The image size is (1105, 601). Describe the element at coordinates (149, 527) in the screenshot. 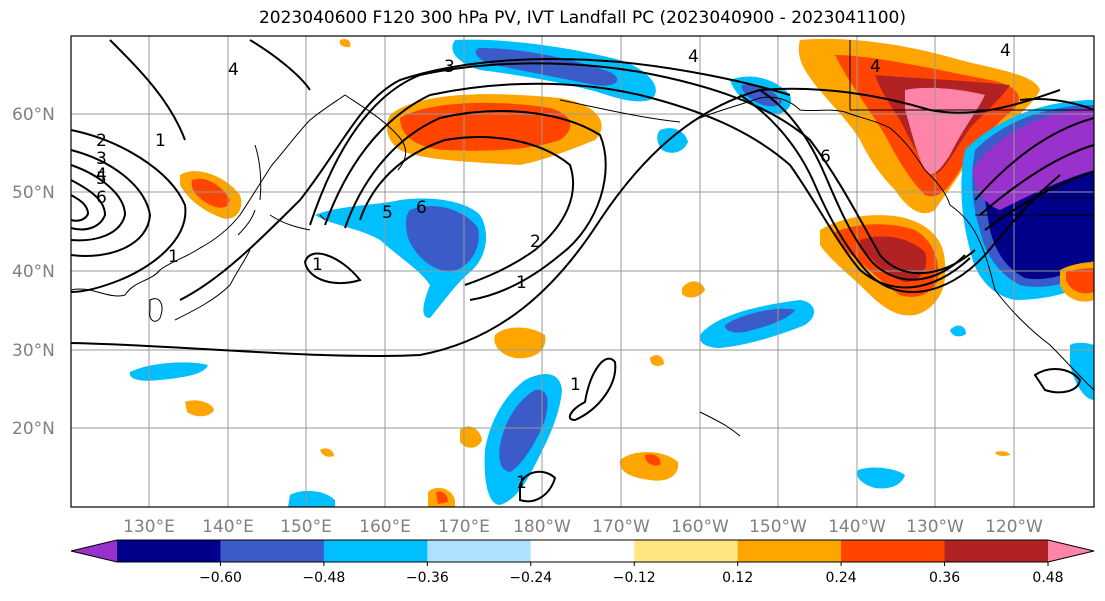

I see `lon-label-130e: 130°E` at that location.